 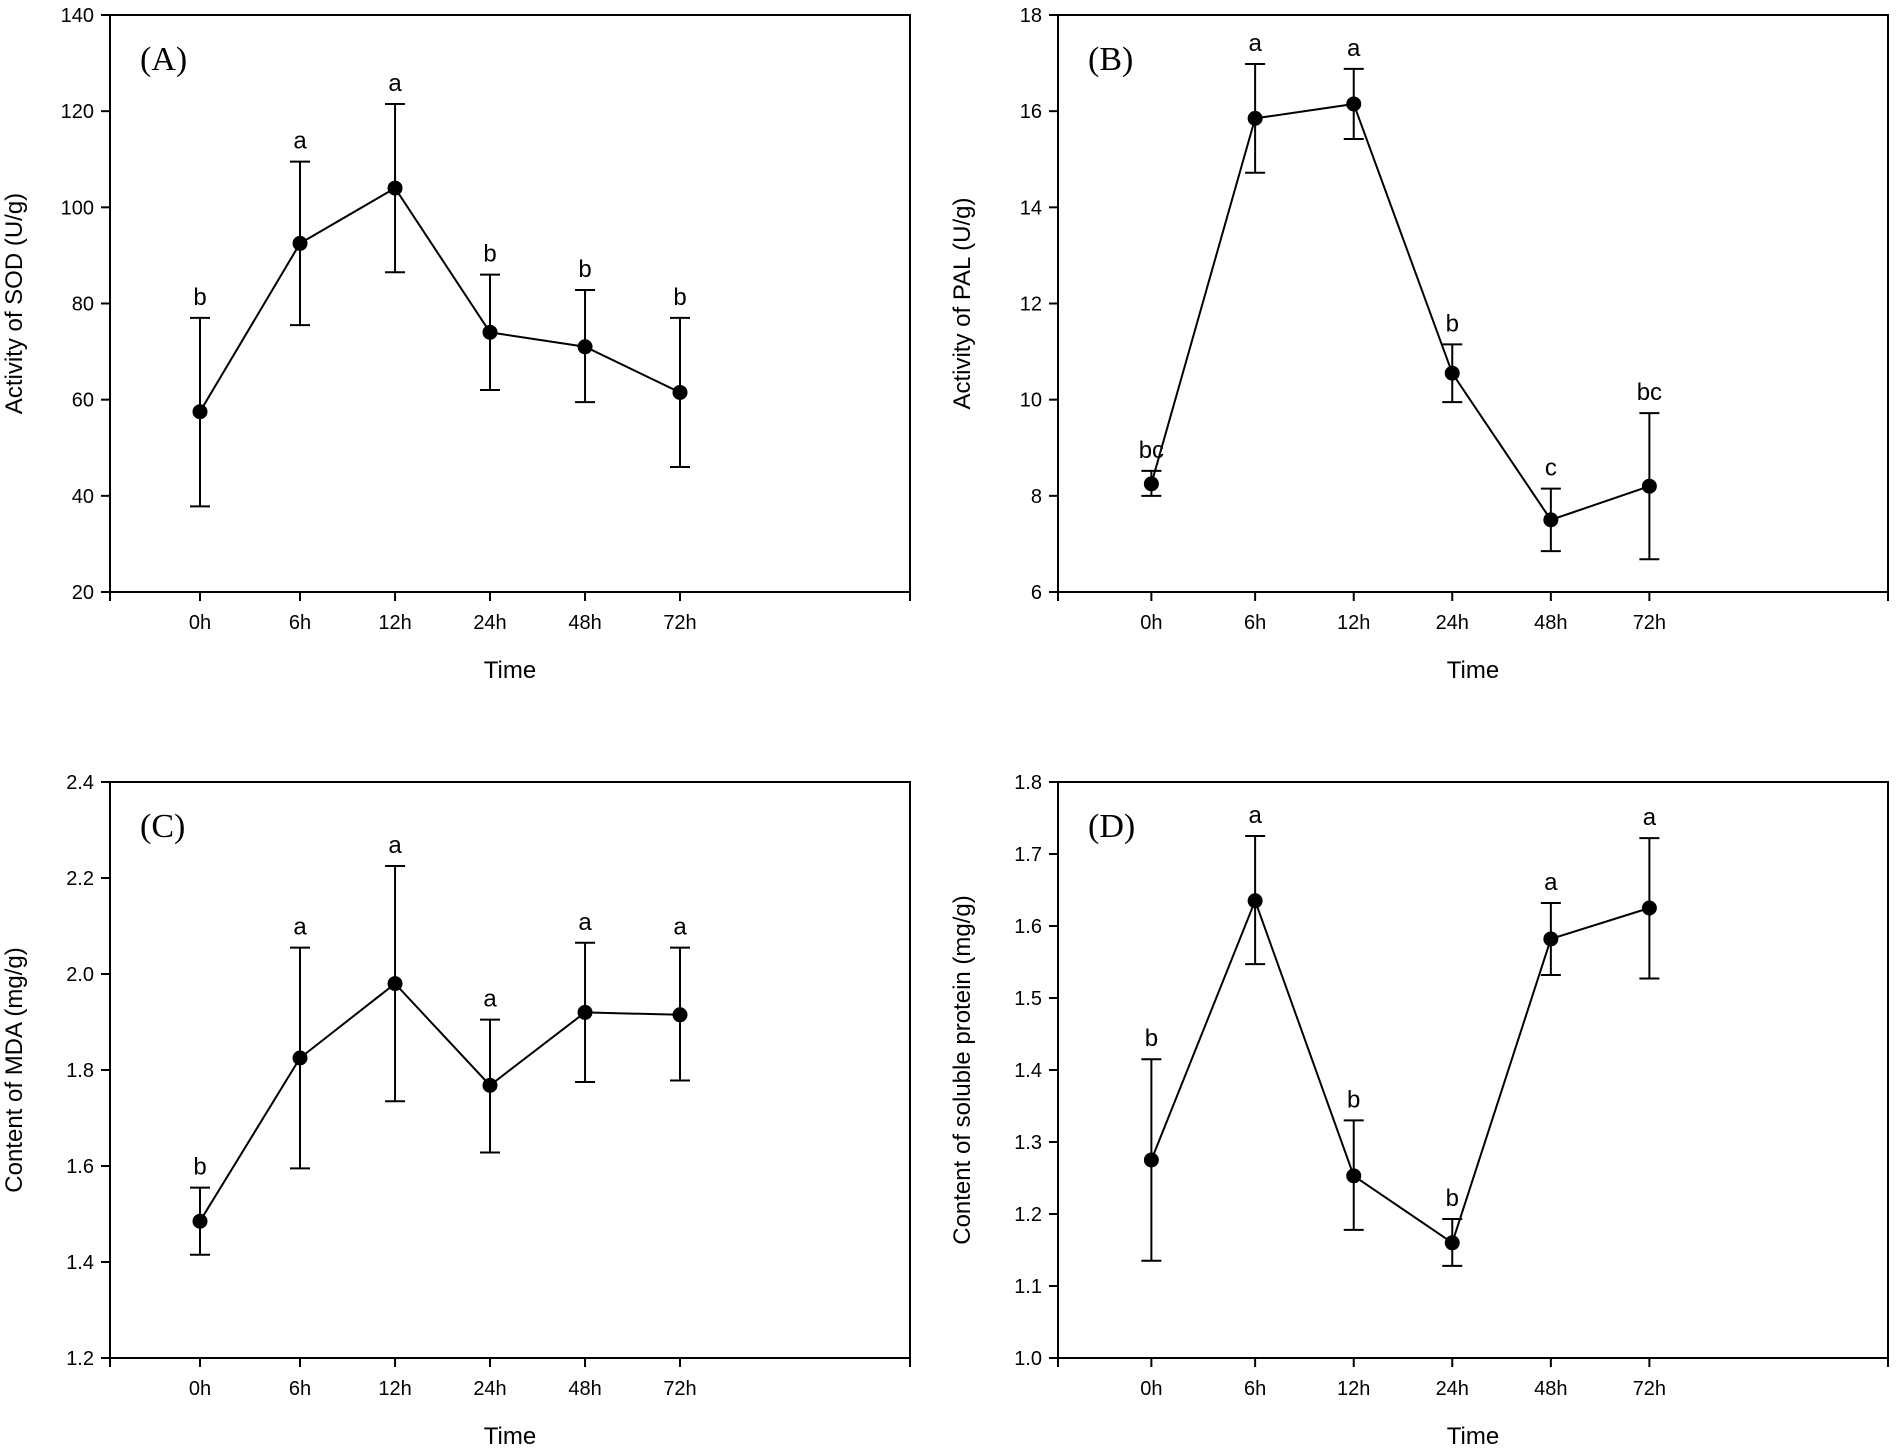 I want to click on series-line, so click(x=440, y=299).